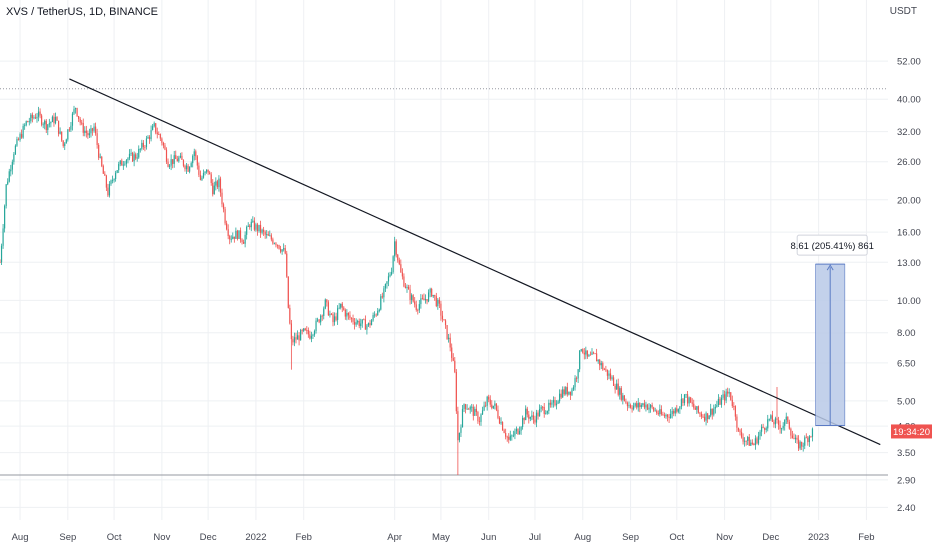 The width and height of the screenshot is (932, 550). Describe the element at coordinates (911, 432) in the screenshot. I see `last-price-label: 19:34:20` at that location.